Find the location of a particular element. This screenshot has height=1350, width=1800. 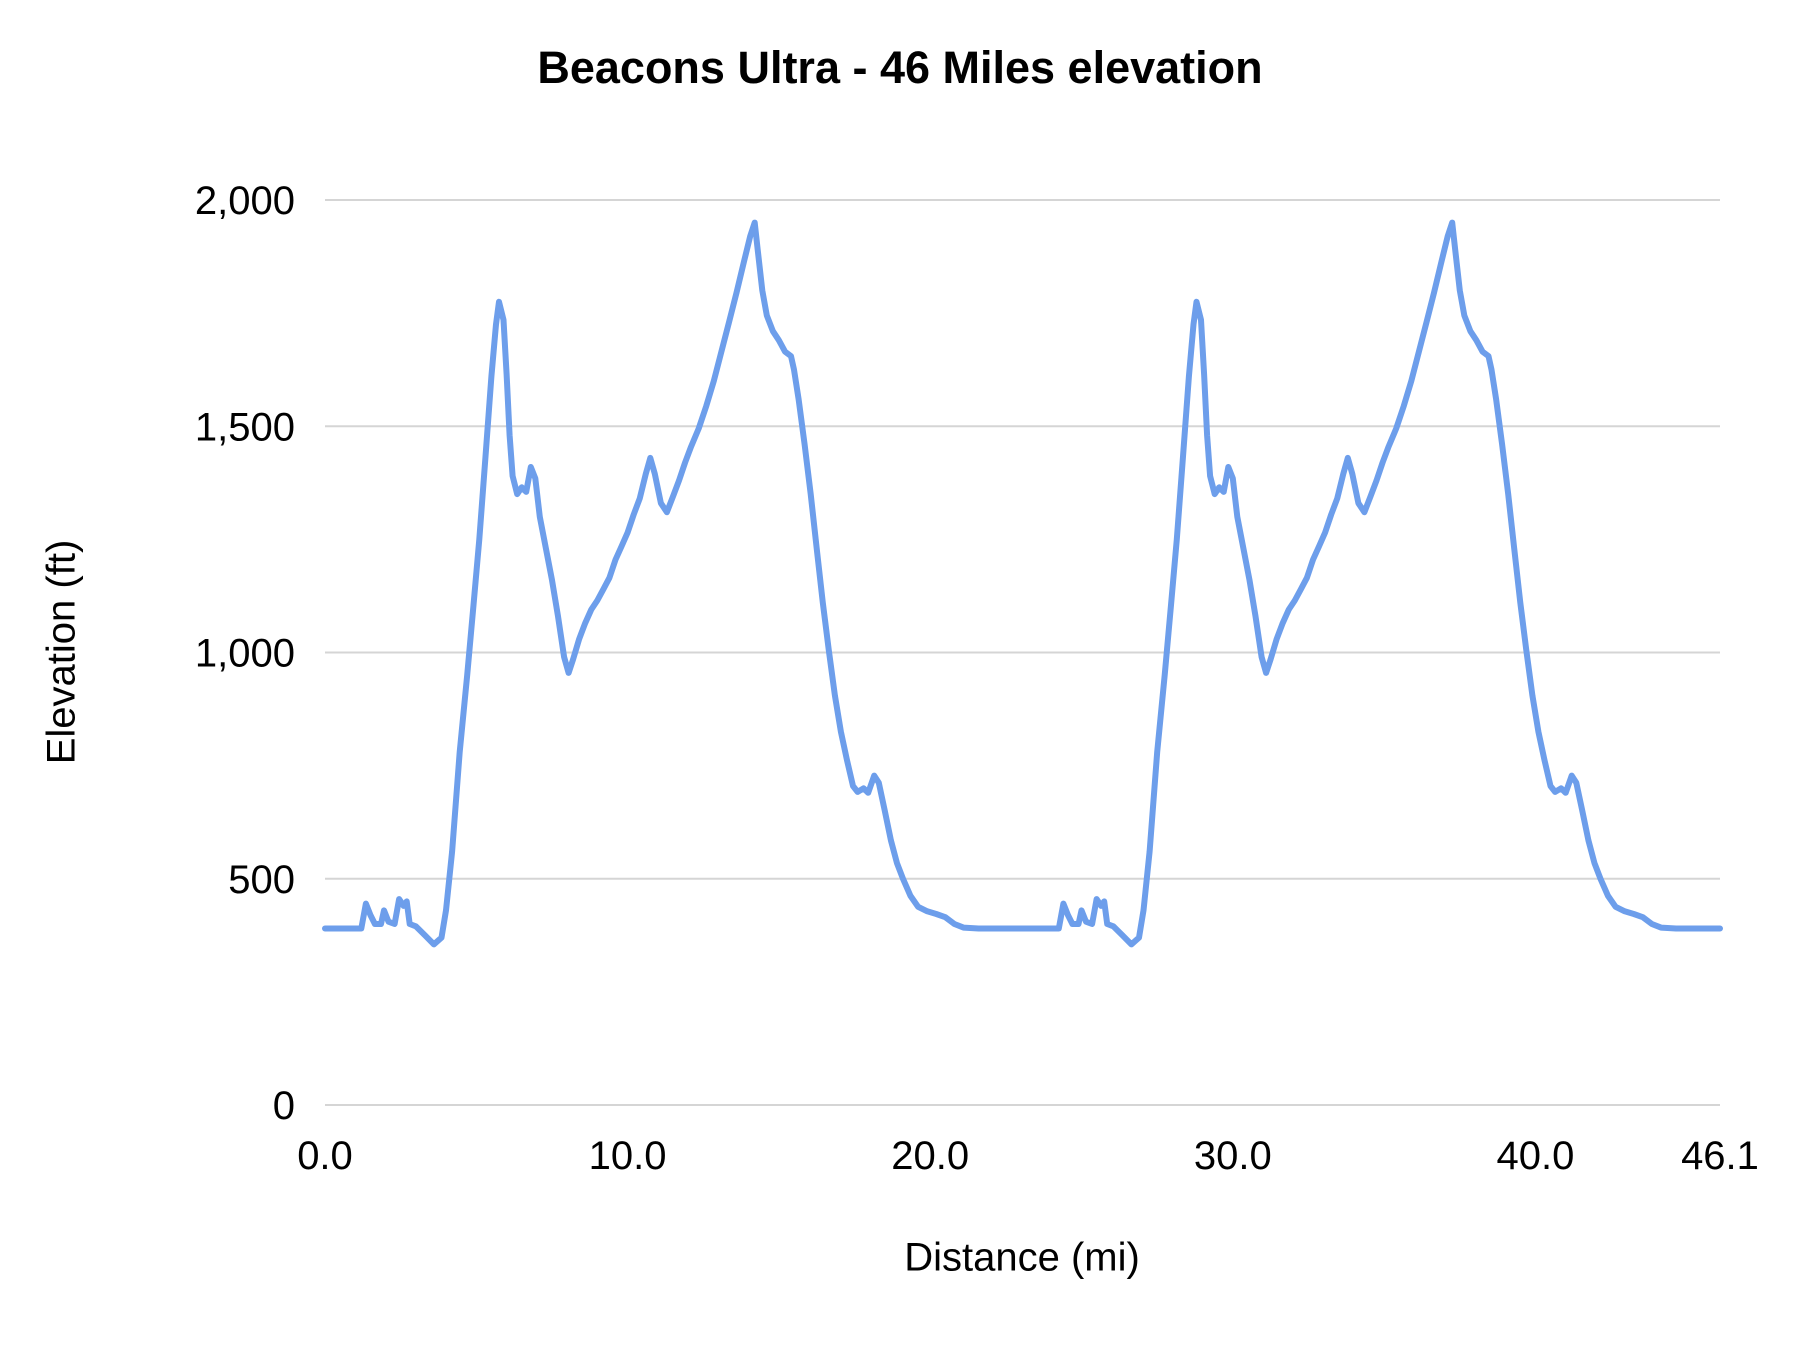

y-tick-label: 0 is located at coordinates (284, 1106).